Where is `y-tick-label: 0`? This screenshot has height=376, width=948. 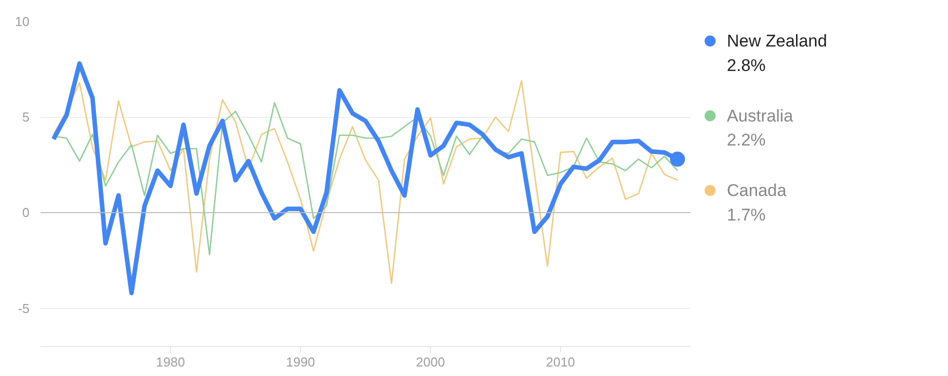 y-tick-label: 0 is located at coordinates (26, 212).